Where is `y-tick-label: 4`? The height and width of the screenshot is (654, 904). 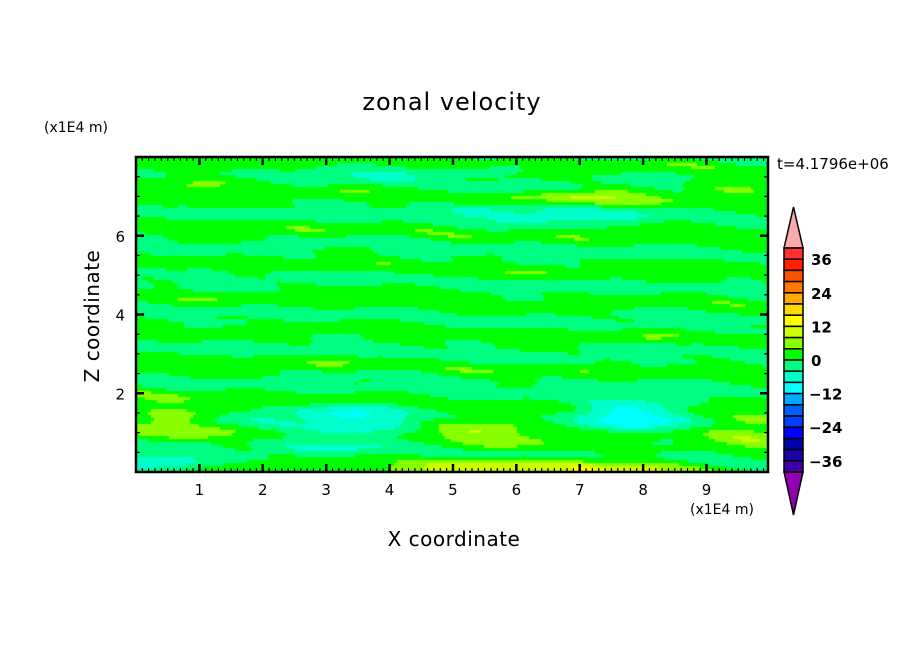 y-tick-label: 4 is located at coordinates (120, 316).